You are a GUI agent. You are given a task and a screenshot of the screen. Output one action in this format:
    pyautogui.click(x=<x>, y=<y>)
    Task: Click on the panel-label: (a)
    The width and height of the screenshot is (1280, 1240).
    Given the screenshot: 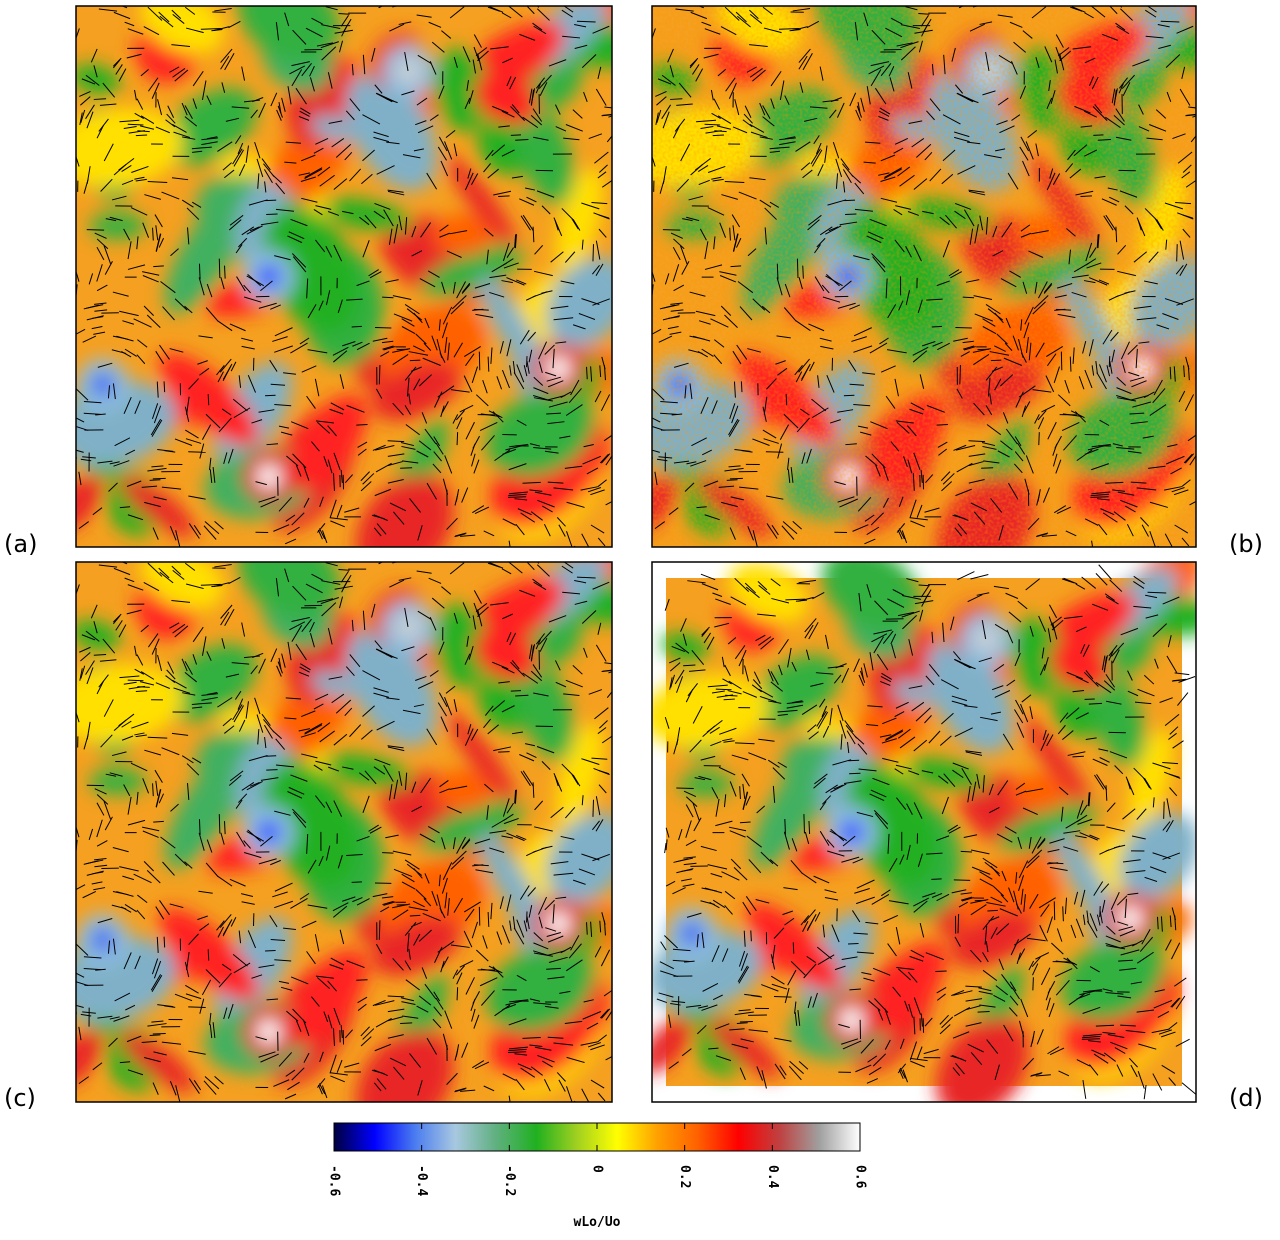 What is the action you would take?
    pyautogui.click(x=20, y=544)
    